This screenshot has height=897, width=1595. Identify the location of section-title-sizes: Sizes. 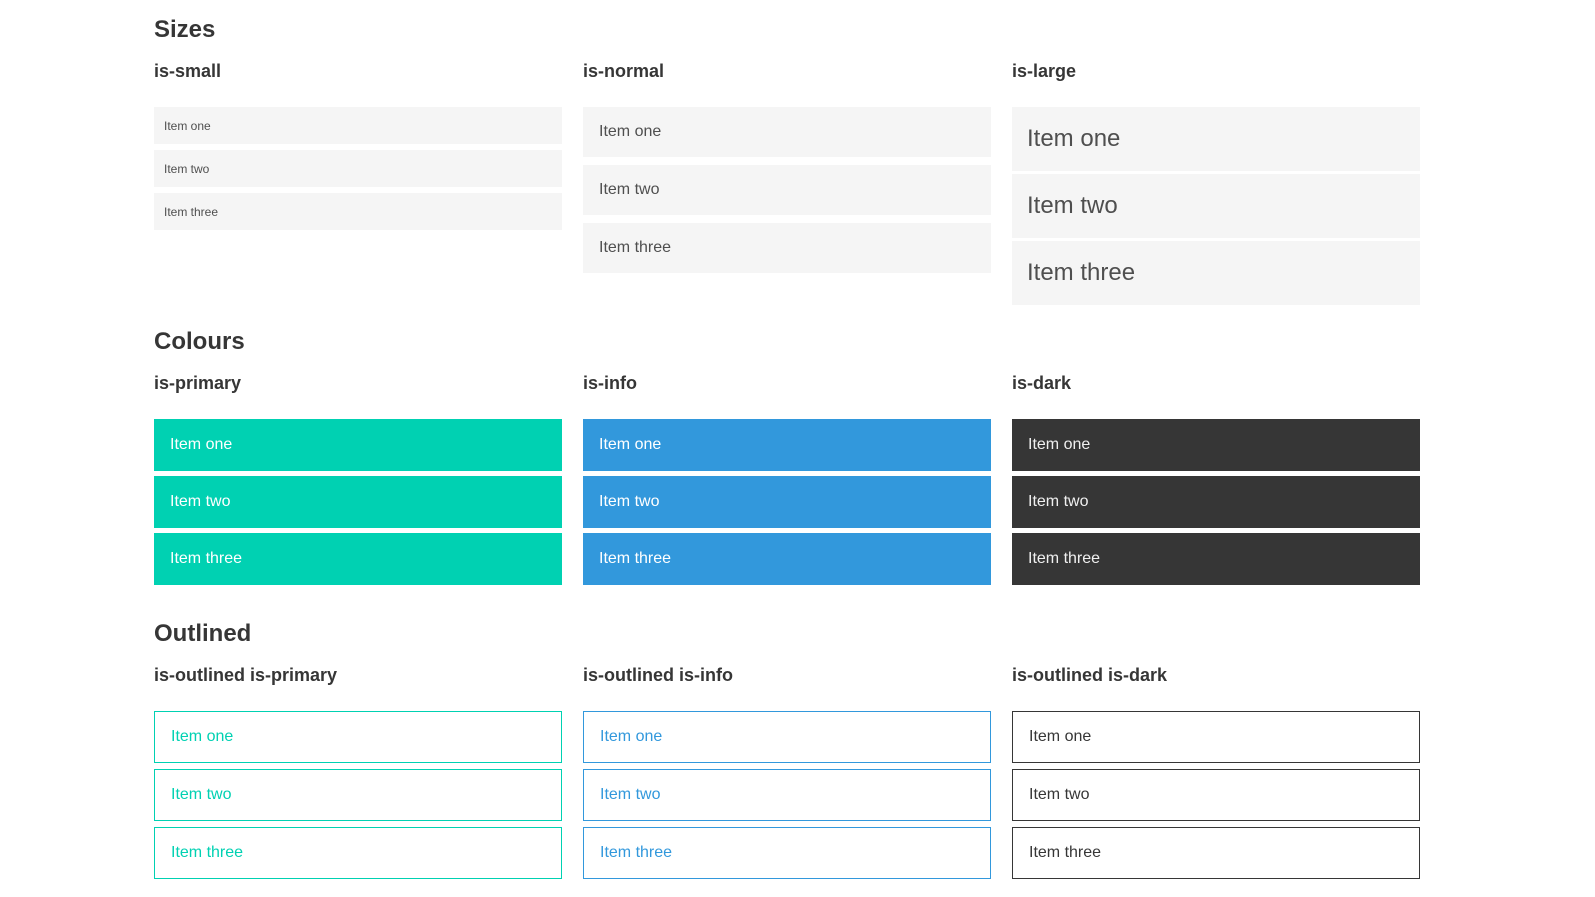
(185, 29).